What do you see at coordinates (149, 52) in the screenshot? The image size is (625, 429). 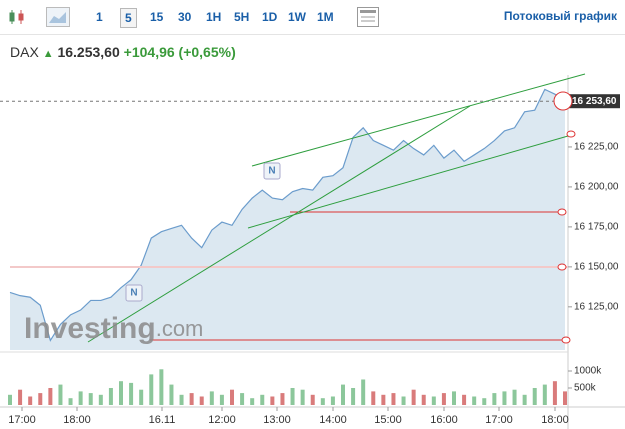 I see `change: +104,96` at bounding box center [149, 52].